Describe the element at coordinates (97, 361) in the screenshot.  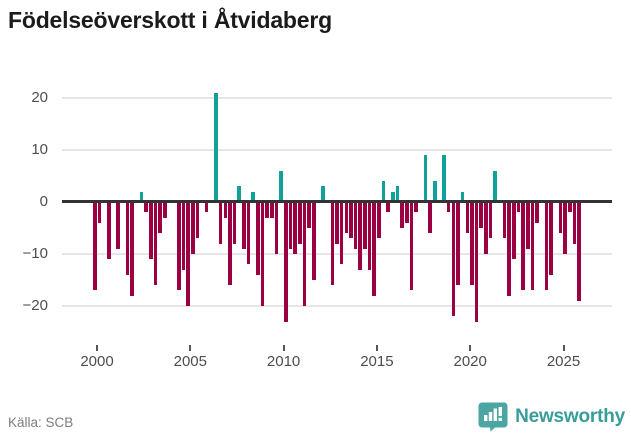
I see `x-axis-tick-label: 2000` at that location.